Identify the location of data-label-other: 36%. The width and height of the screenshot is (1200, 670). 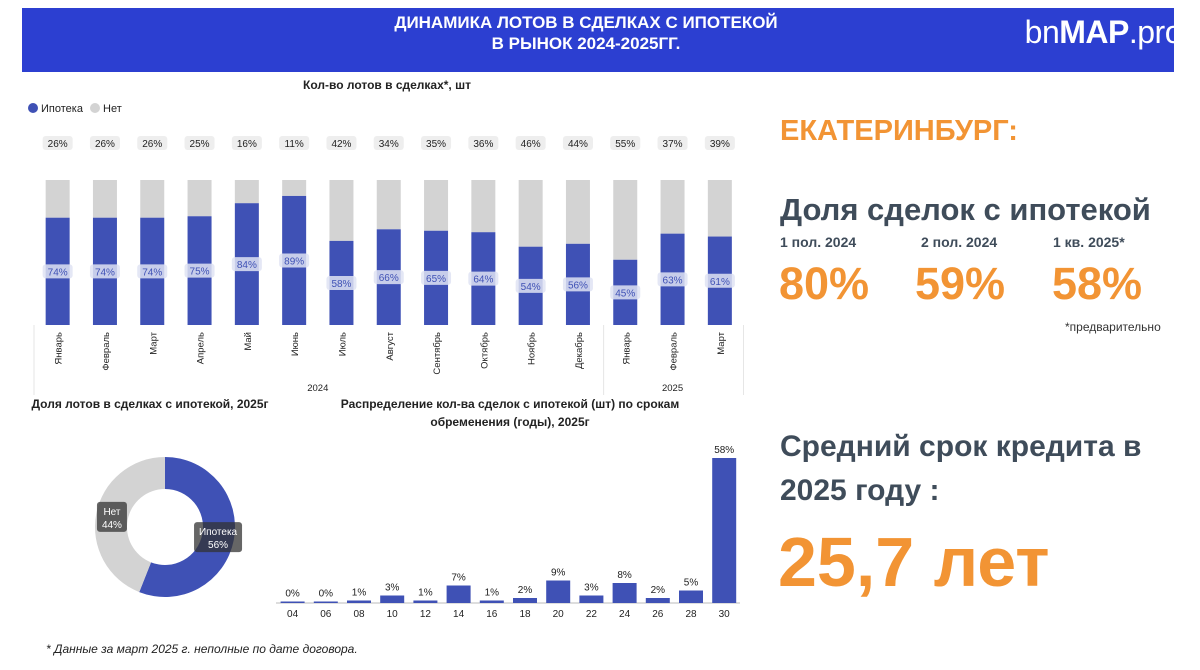
(483, 144).